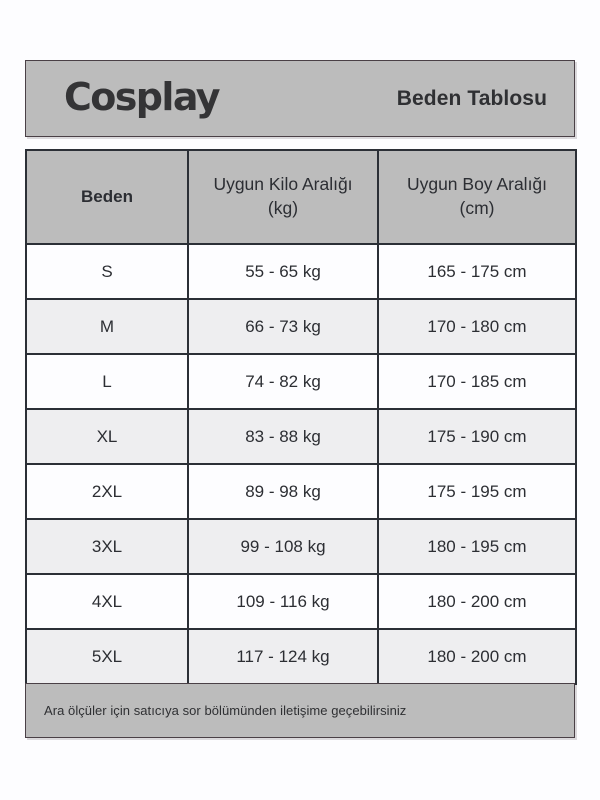 The height and width of the screenshot is (800, 600). What do you see at coordinates (107, 491) in the screenshot?
I see `cell-beden: 2XL` at bounding box center [107, 491].